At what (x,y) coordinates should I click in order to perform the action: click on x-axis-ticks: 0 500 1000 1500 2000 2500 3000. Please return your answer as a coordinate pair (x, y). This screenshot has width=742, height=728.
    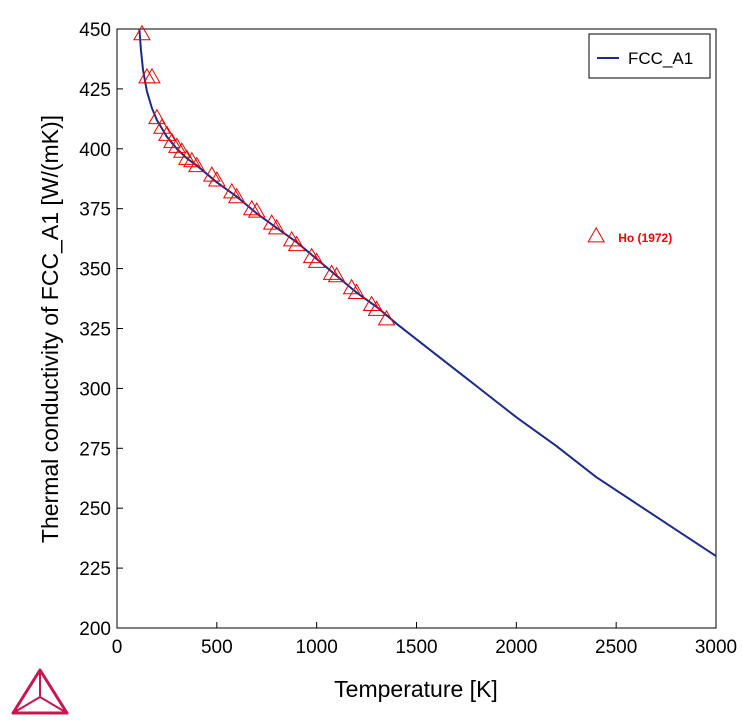
    Looking at the image, I should click on (424, 640).